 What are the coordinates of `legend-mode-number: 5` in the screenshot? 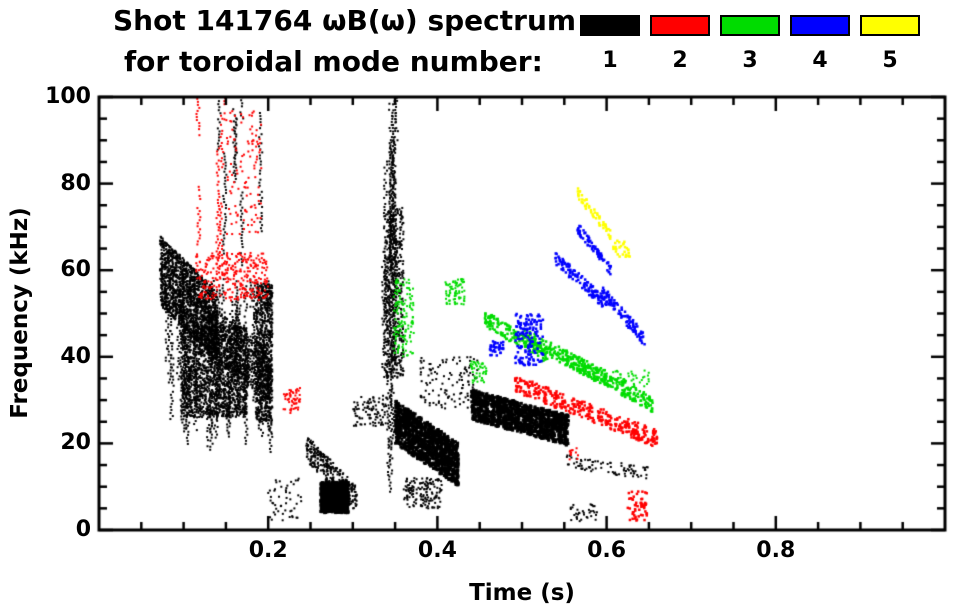 It's located at (890, 60).